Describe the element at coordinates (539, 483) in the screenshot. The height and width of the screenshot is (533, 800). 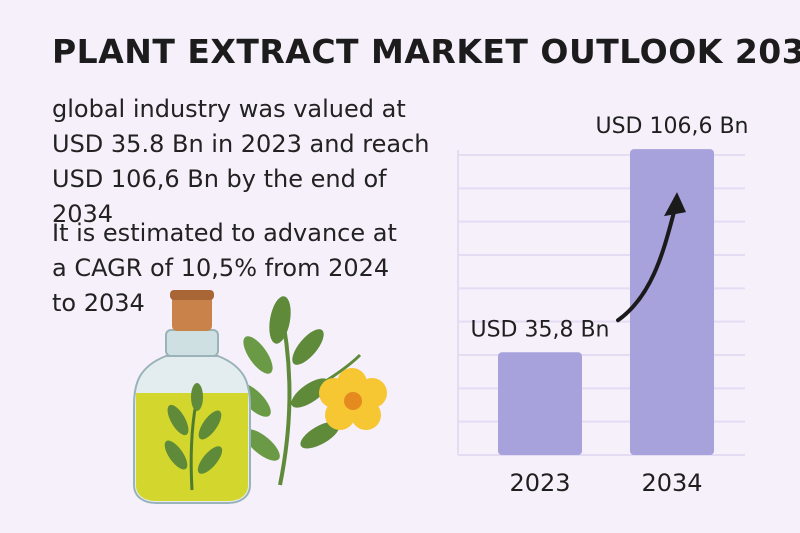
I see `x-tick-2023: 2023` at that location.